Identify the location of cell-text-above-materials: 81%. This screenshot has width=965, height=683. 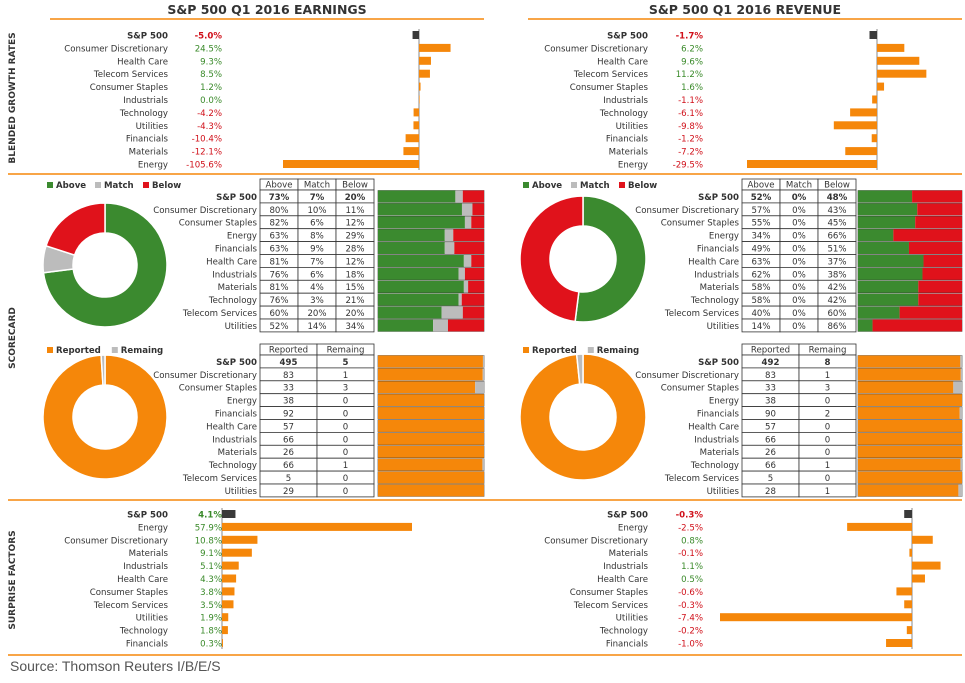
(278, 288).